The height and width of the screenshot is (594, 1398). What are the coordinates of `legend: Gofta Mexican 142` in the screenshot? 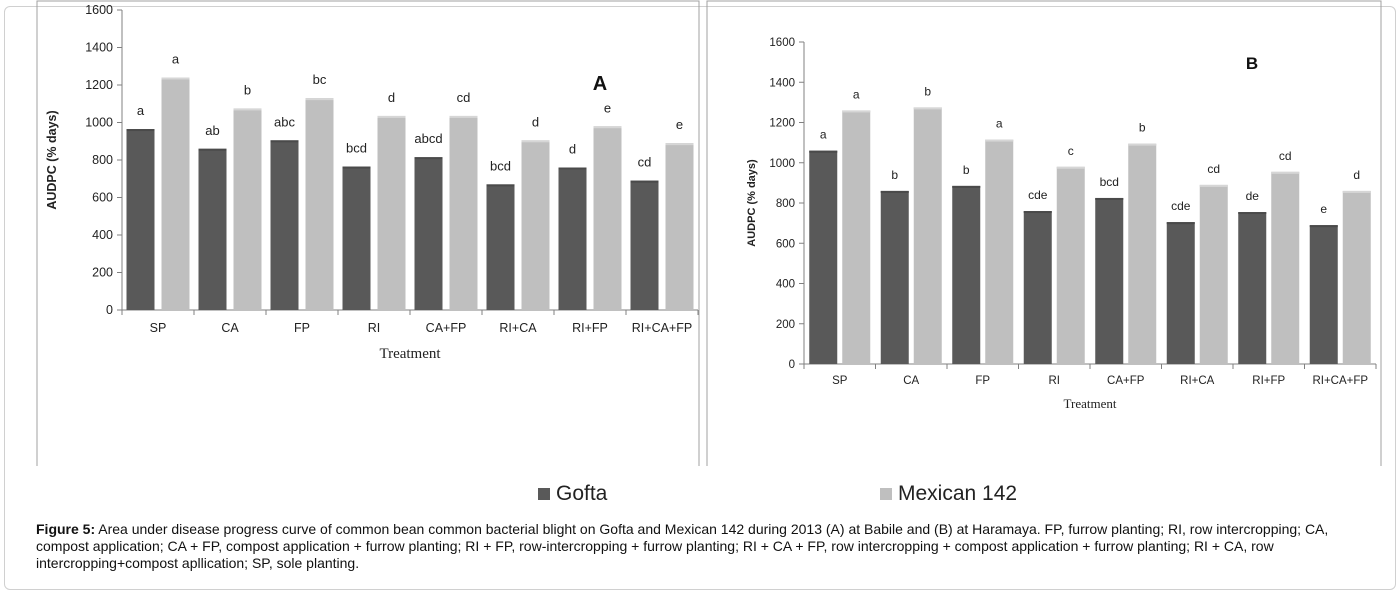 It's located at (699, 497).